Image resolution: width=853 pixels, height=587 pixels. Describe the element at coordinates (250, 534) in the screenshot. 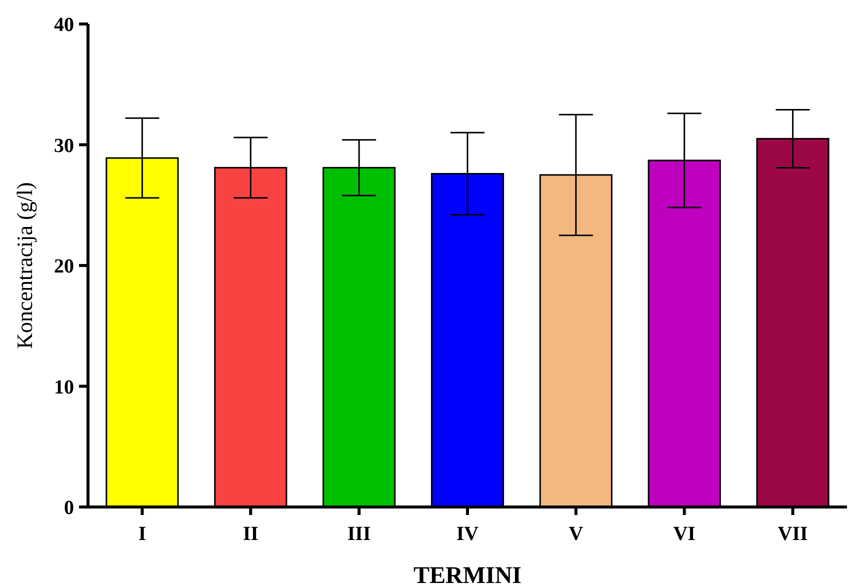

I see `x-tick-label: II` at that location.